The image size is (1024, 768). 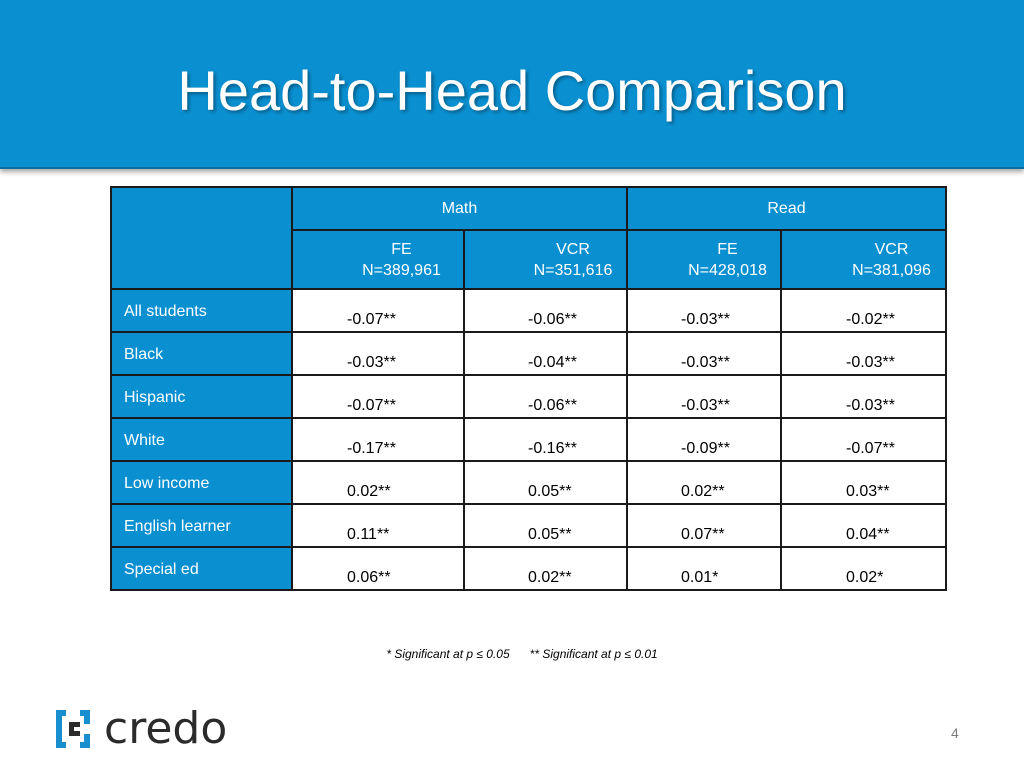 I want to click on group-header-math: Math, so click(x=459, y=208).